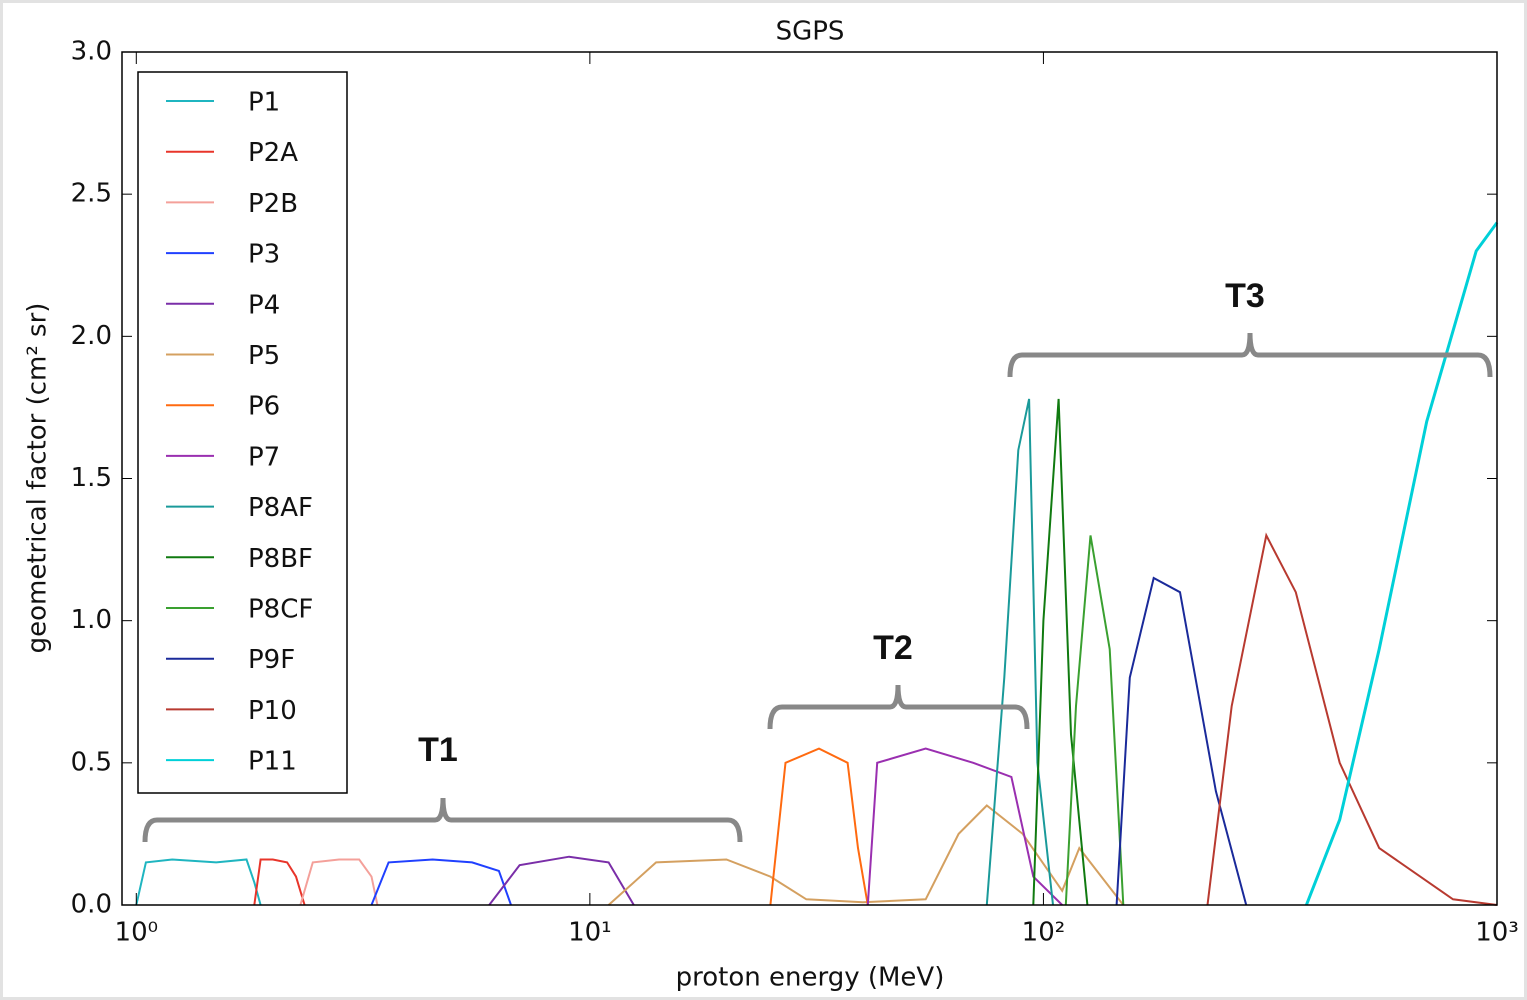 The image size is (1527, 1000). Describe the element at coordinates (91, 905) in the screenshot. I see `y-tick-label: 0.0` at that location.